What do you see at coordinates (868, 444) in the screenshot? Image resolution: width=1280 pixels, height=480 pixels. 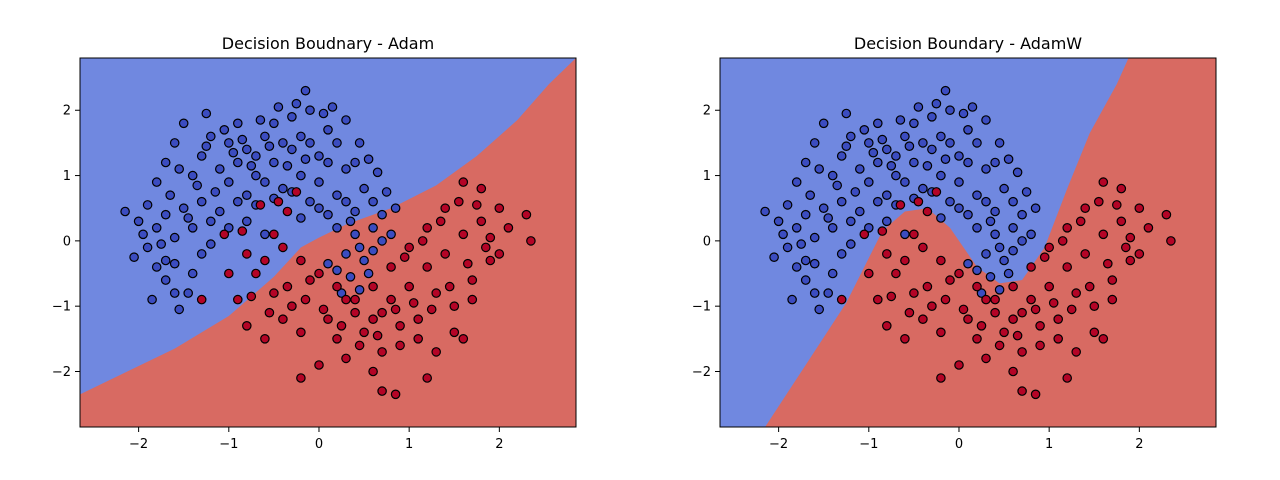 I see `x-tick-label: −1` at bounding box center [868, 444].